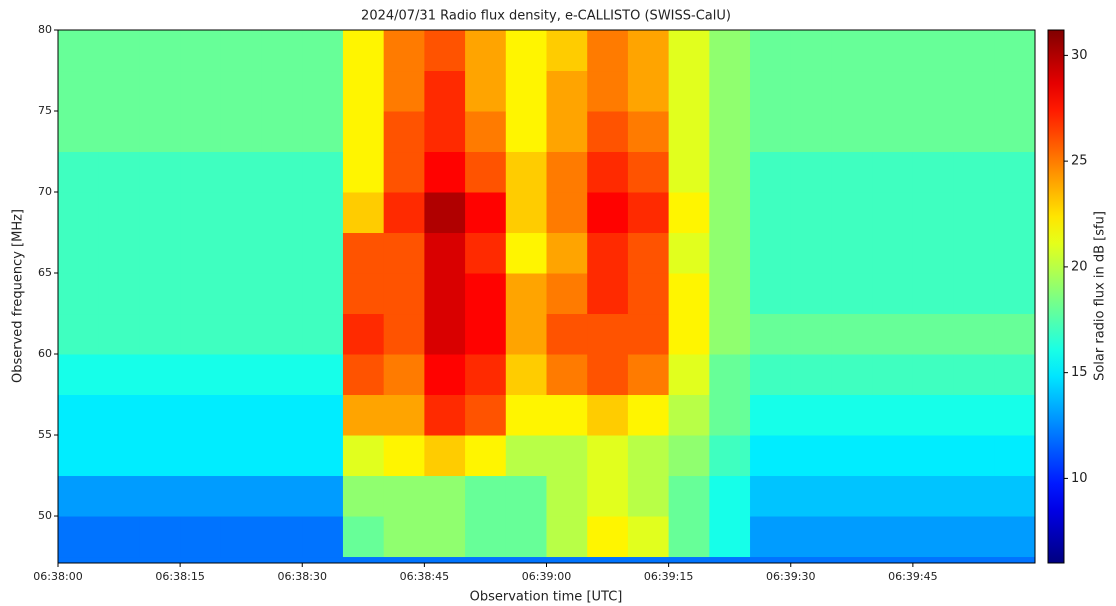 The height and width of the screenshot is (606, 1116). Describe the element at coordinates (546, 576) in the screenshot. I see `x-tick-label: 06:39:00` at that location.